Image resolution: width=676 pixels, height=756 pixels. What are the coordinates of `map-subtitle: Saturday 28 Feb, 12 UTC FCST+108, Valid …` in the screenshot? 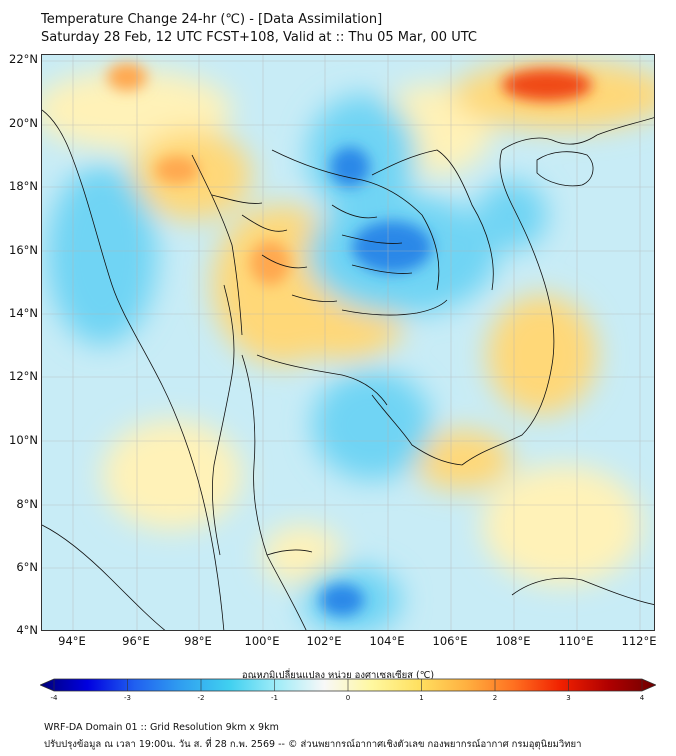 It's located at (259, 37).